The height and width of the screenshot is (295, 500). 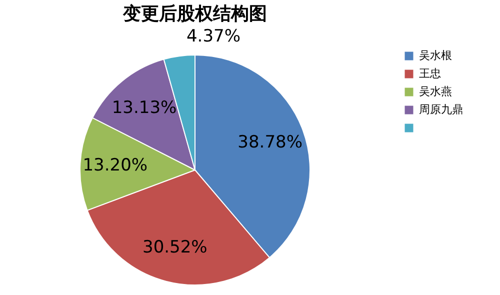 I want to click on data-label: 30.52%, so click(x=175, y=247).